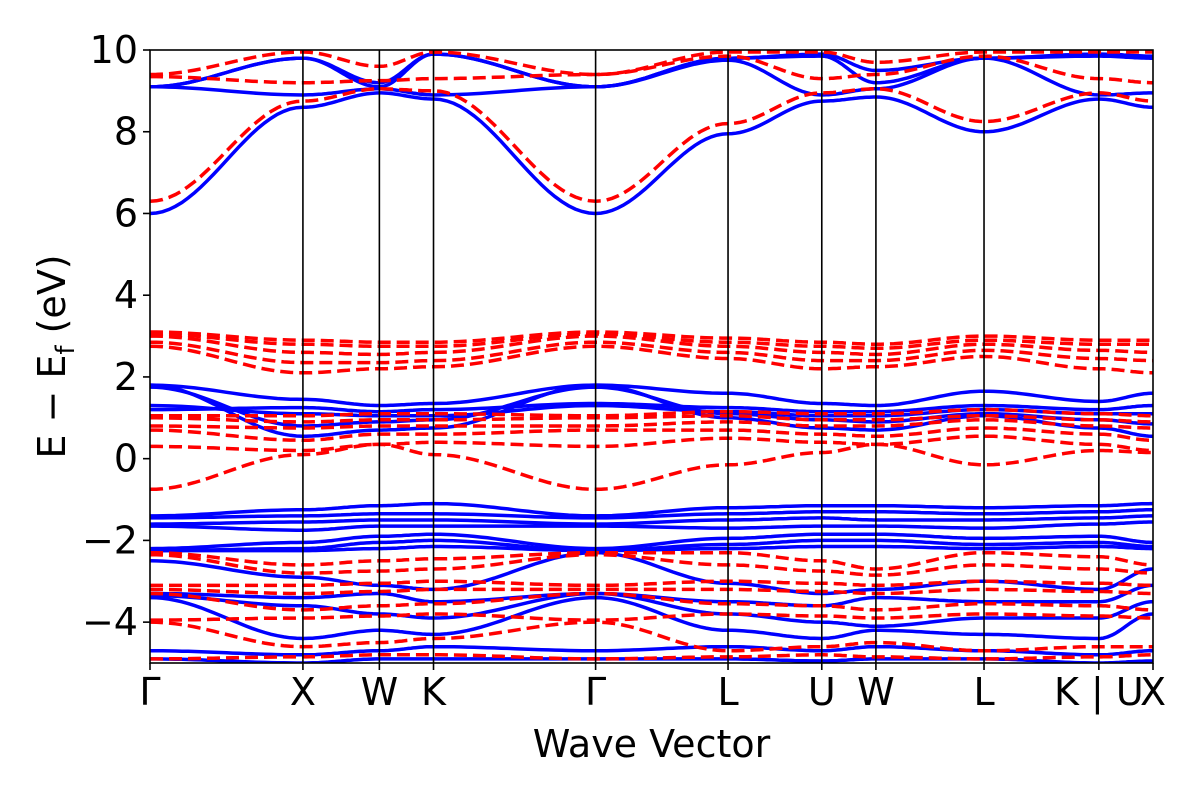  Describe the element at coordinates (110, 622) in the screenshot. I see `y-tick-label: −4` at that location.